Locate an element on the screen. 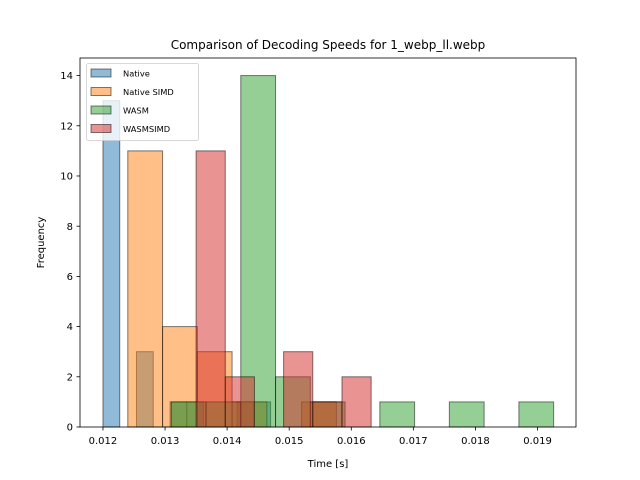  x-tick-label: 0.015 is located at coordinates (289, 441).